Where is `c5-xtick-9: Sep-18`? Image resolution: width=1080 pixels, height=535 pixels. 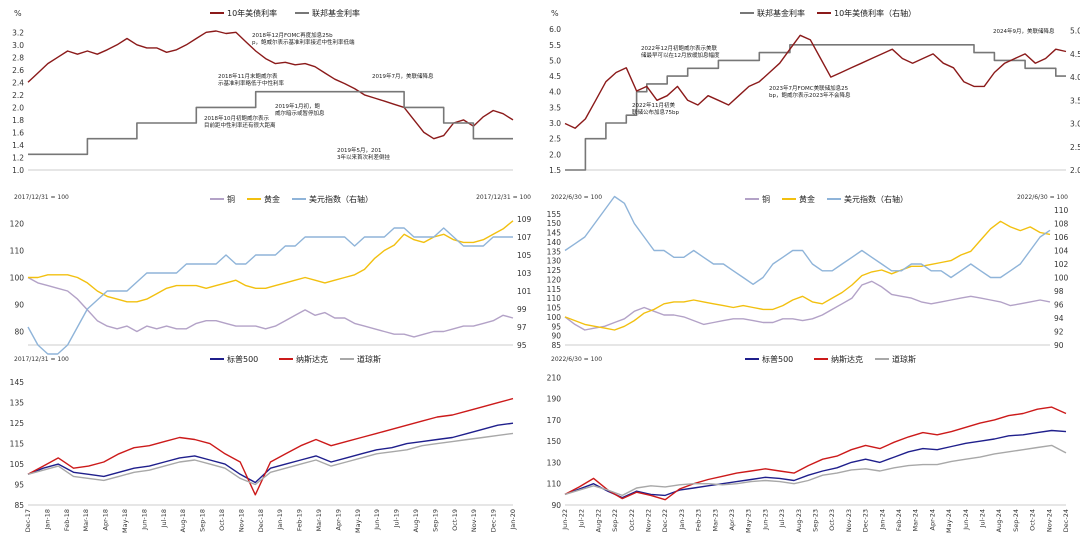
c5-xtick-9: Sep-18 is located at coordinates (203, 520).